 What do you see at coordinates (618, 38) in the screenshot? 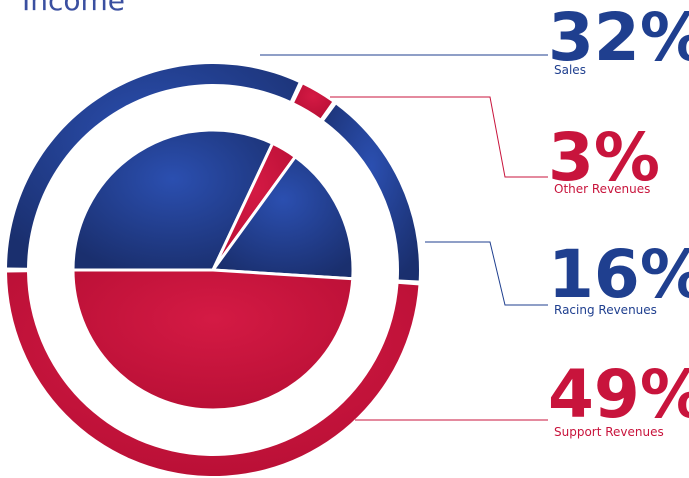
I see `value-label: 32%` at bounding box center [618, 38].